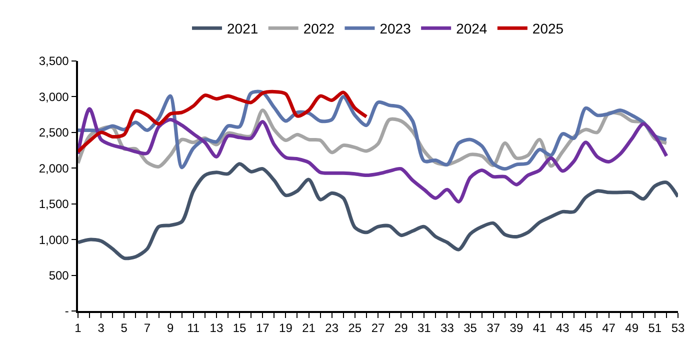 This screenshot has height=347, width=700. What do you see at coordinates (54, 133) in the screenshot?
I see `y-tick-label: 2,500` at bounding box center [54, 133].